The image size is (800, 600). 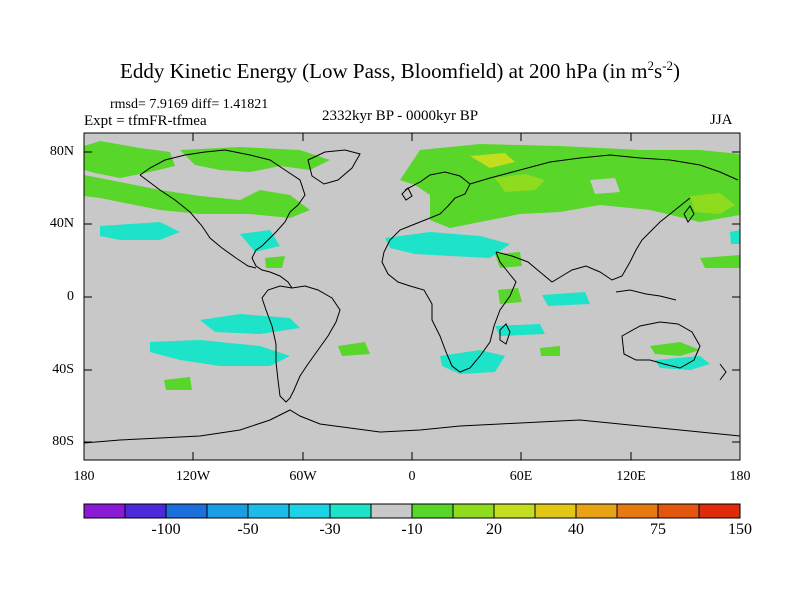 I want to click on period-label: 2332kyr BP - 0000kyr BP, so click(x=400, y=116).